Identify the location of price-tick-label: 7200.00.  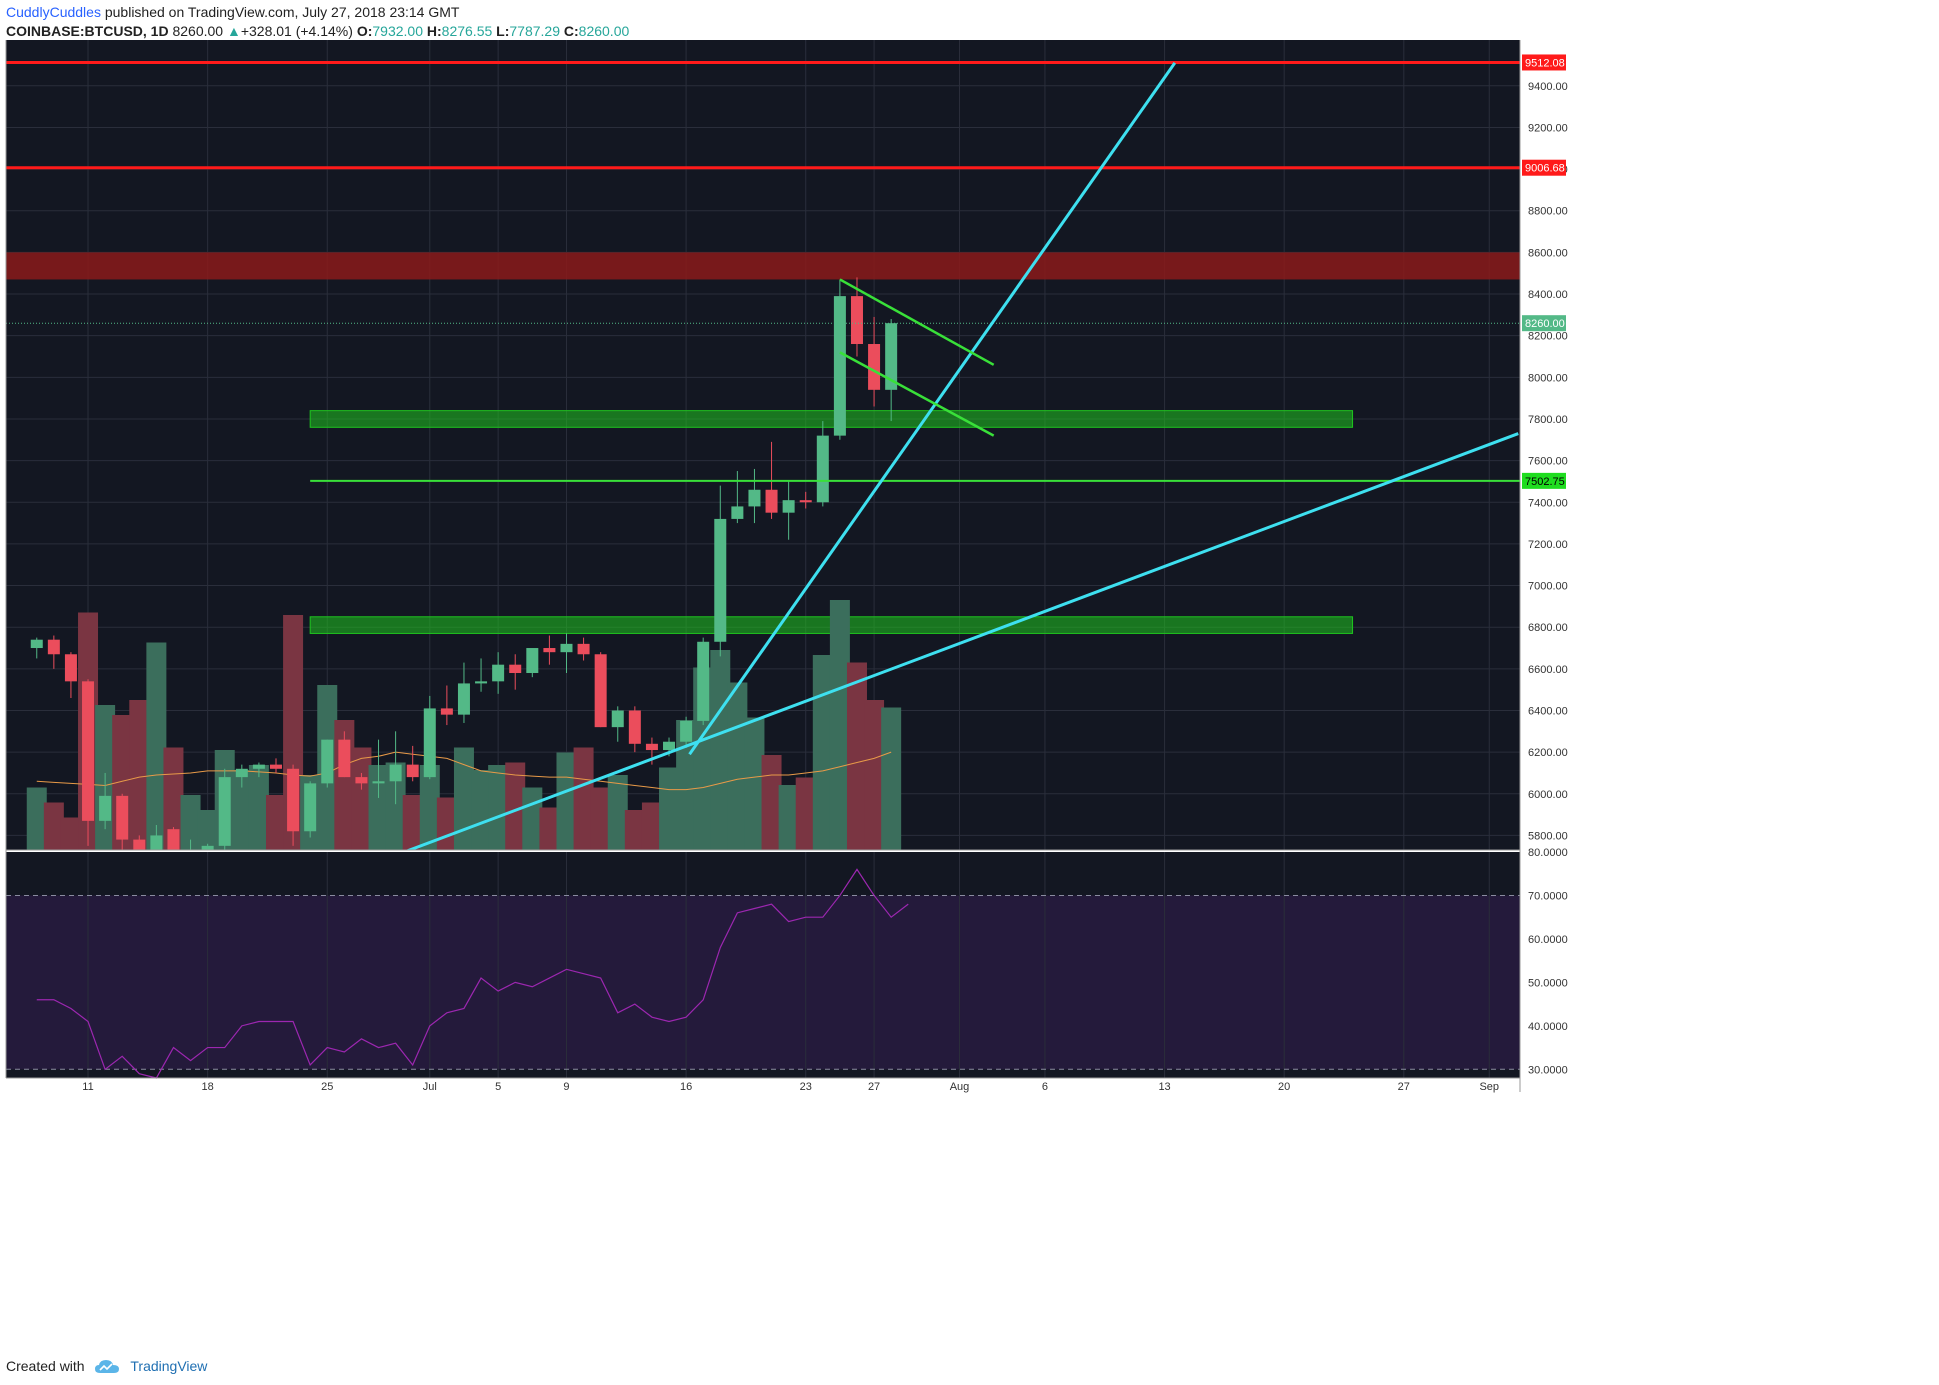
(1548, 545).